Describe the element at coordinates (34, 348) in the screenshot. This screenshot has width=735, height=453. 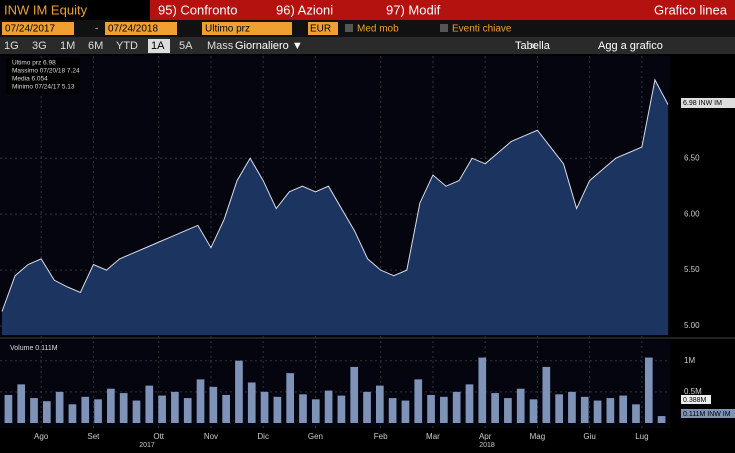
I see `volume-legend: Volume 0.111M` at that location.